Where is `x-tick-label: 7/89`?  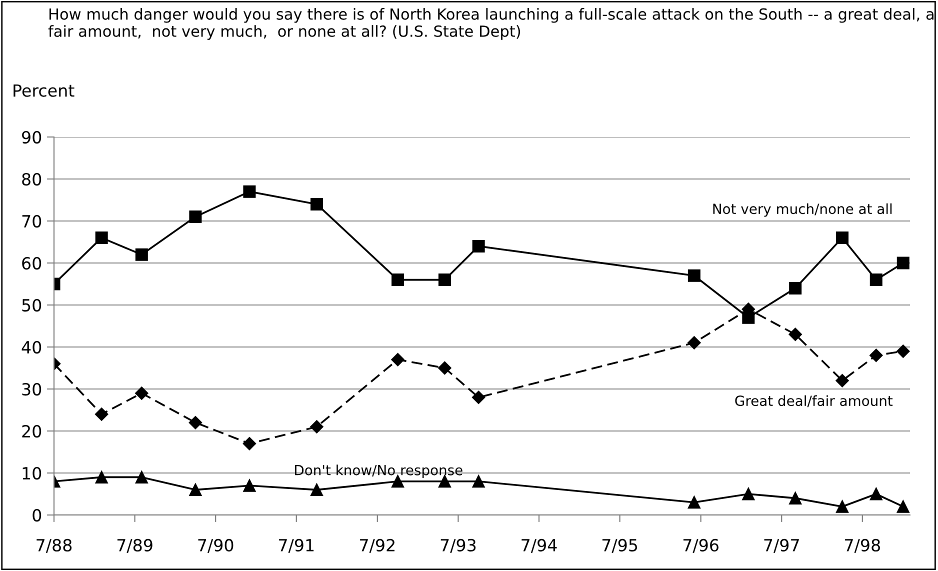 x-tick-label: 7/89 is located at coordinates (134, 545).